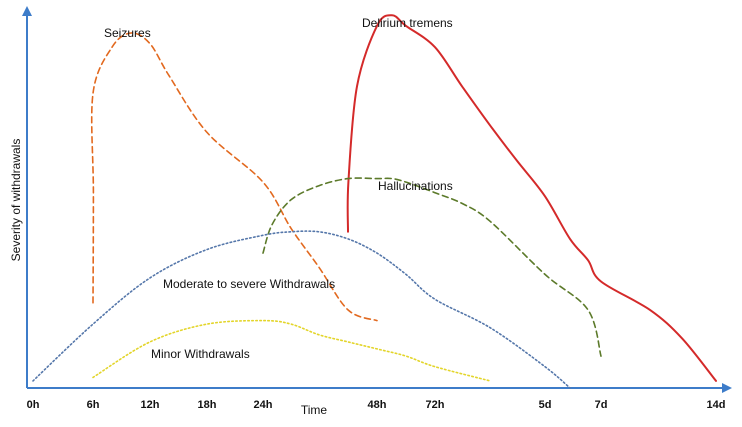 This screenshot has height=427, width=742. I want to click on x-tick-24h: 24h, so click(263, 405).